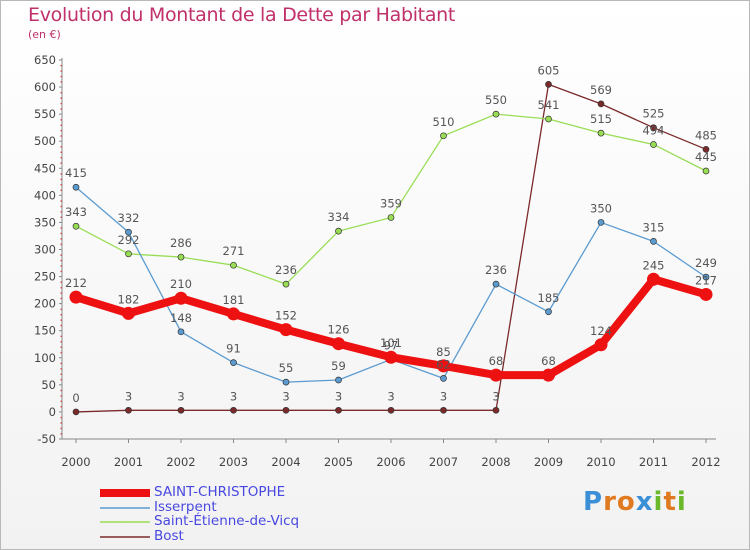 This screenshot has width=750, height=550. I want to click on y-tick-label: 500, so click(45, 141).